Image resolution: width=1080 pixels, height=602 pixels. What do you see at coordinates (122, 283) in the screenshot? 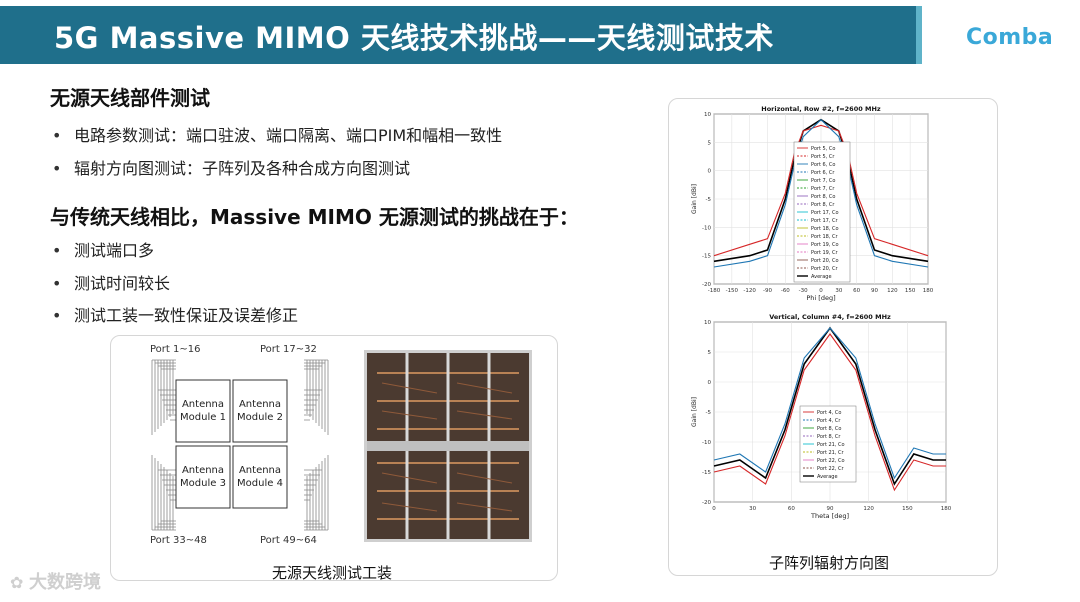
I see `bullet-text: 测试时间较长` at bounding box center [122, 283].